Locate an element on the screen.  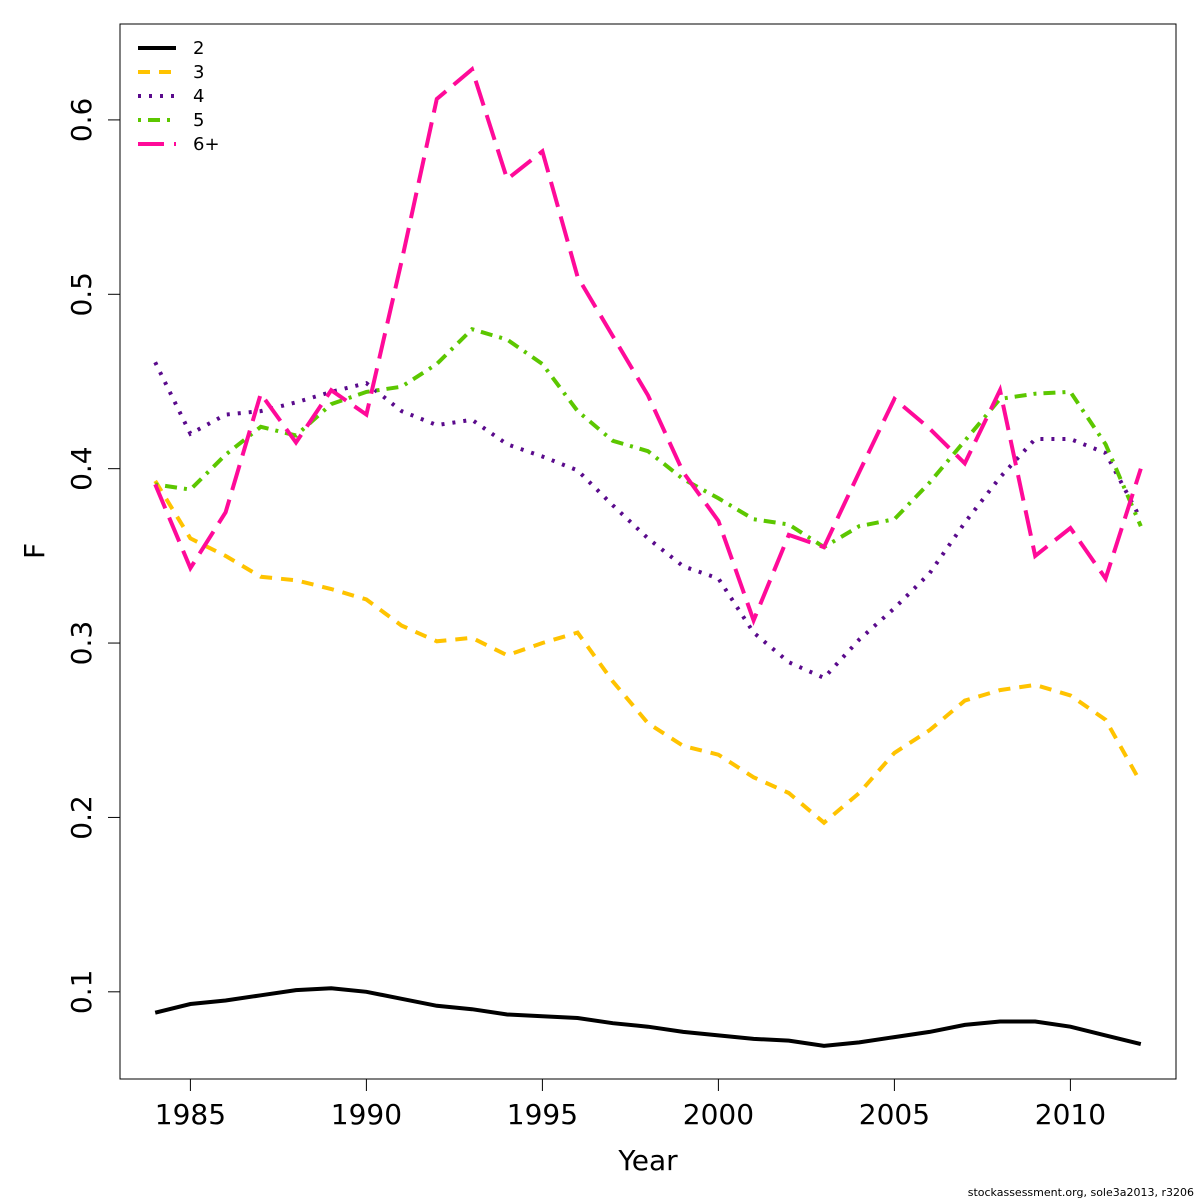
y-axis-title: F is located at coordinates (34, 551).